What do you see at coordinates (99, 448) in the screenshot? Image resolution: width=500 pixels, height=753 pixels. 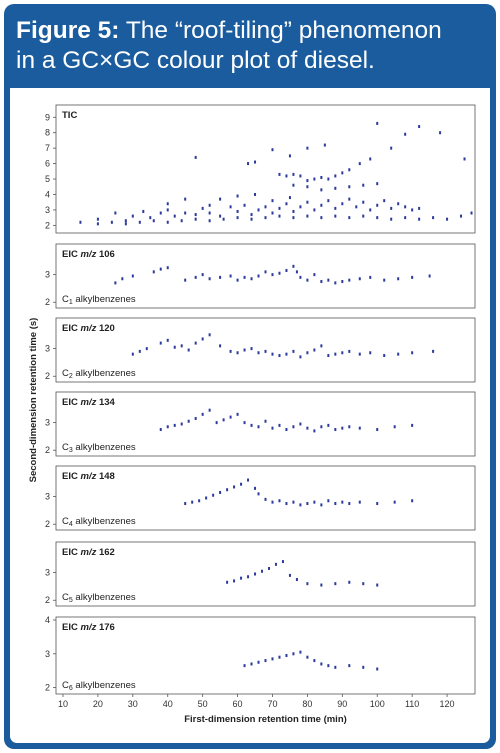 I see `compound-label: C3 alkylbenzenes` at bounding box center [99, 448].